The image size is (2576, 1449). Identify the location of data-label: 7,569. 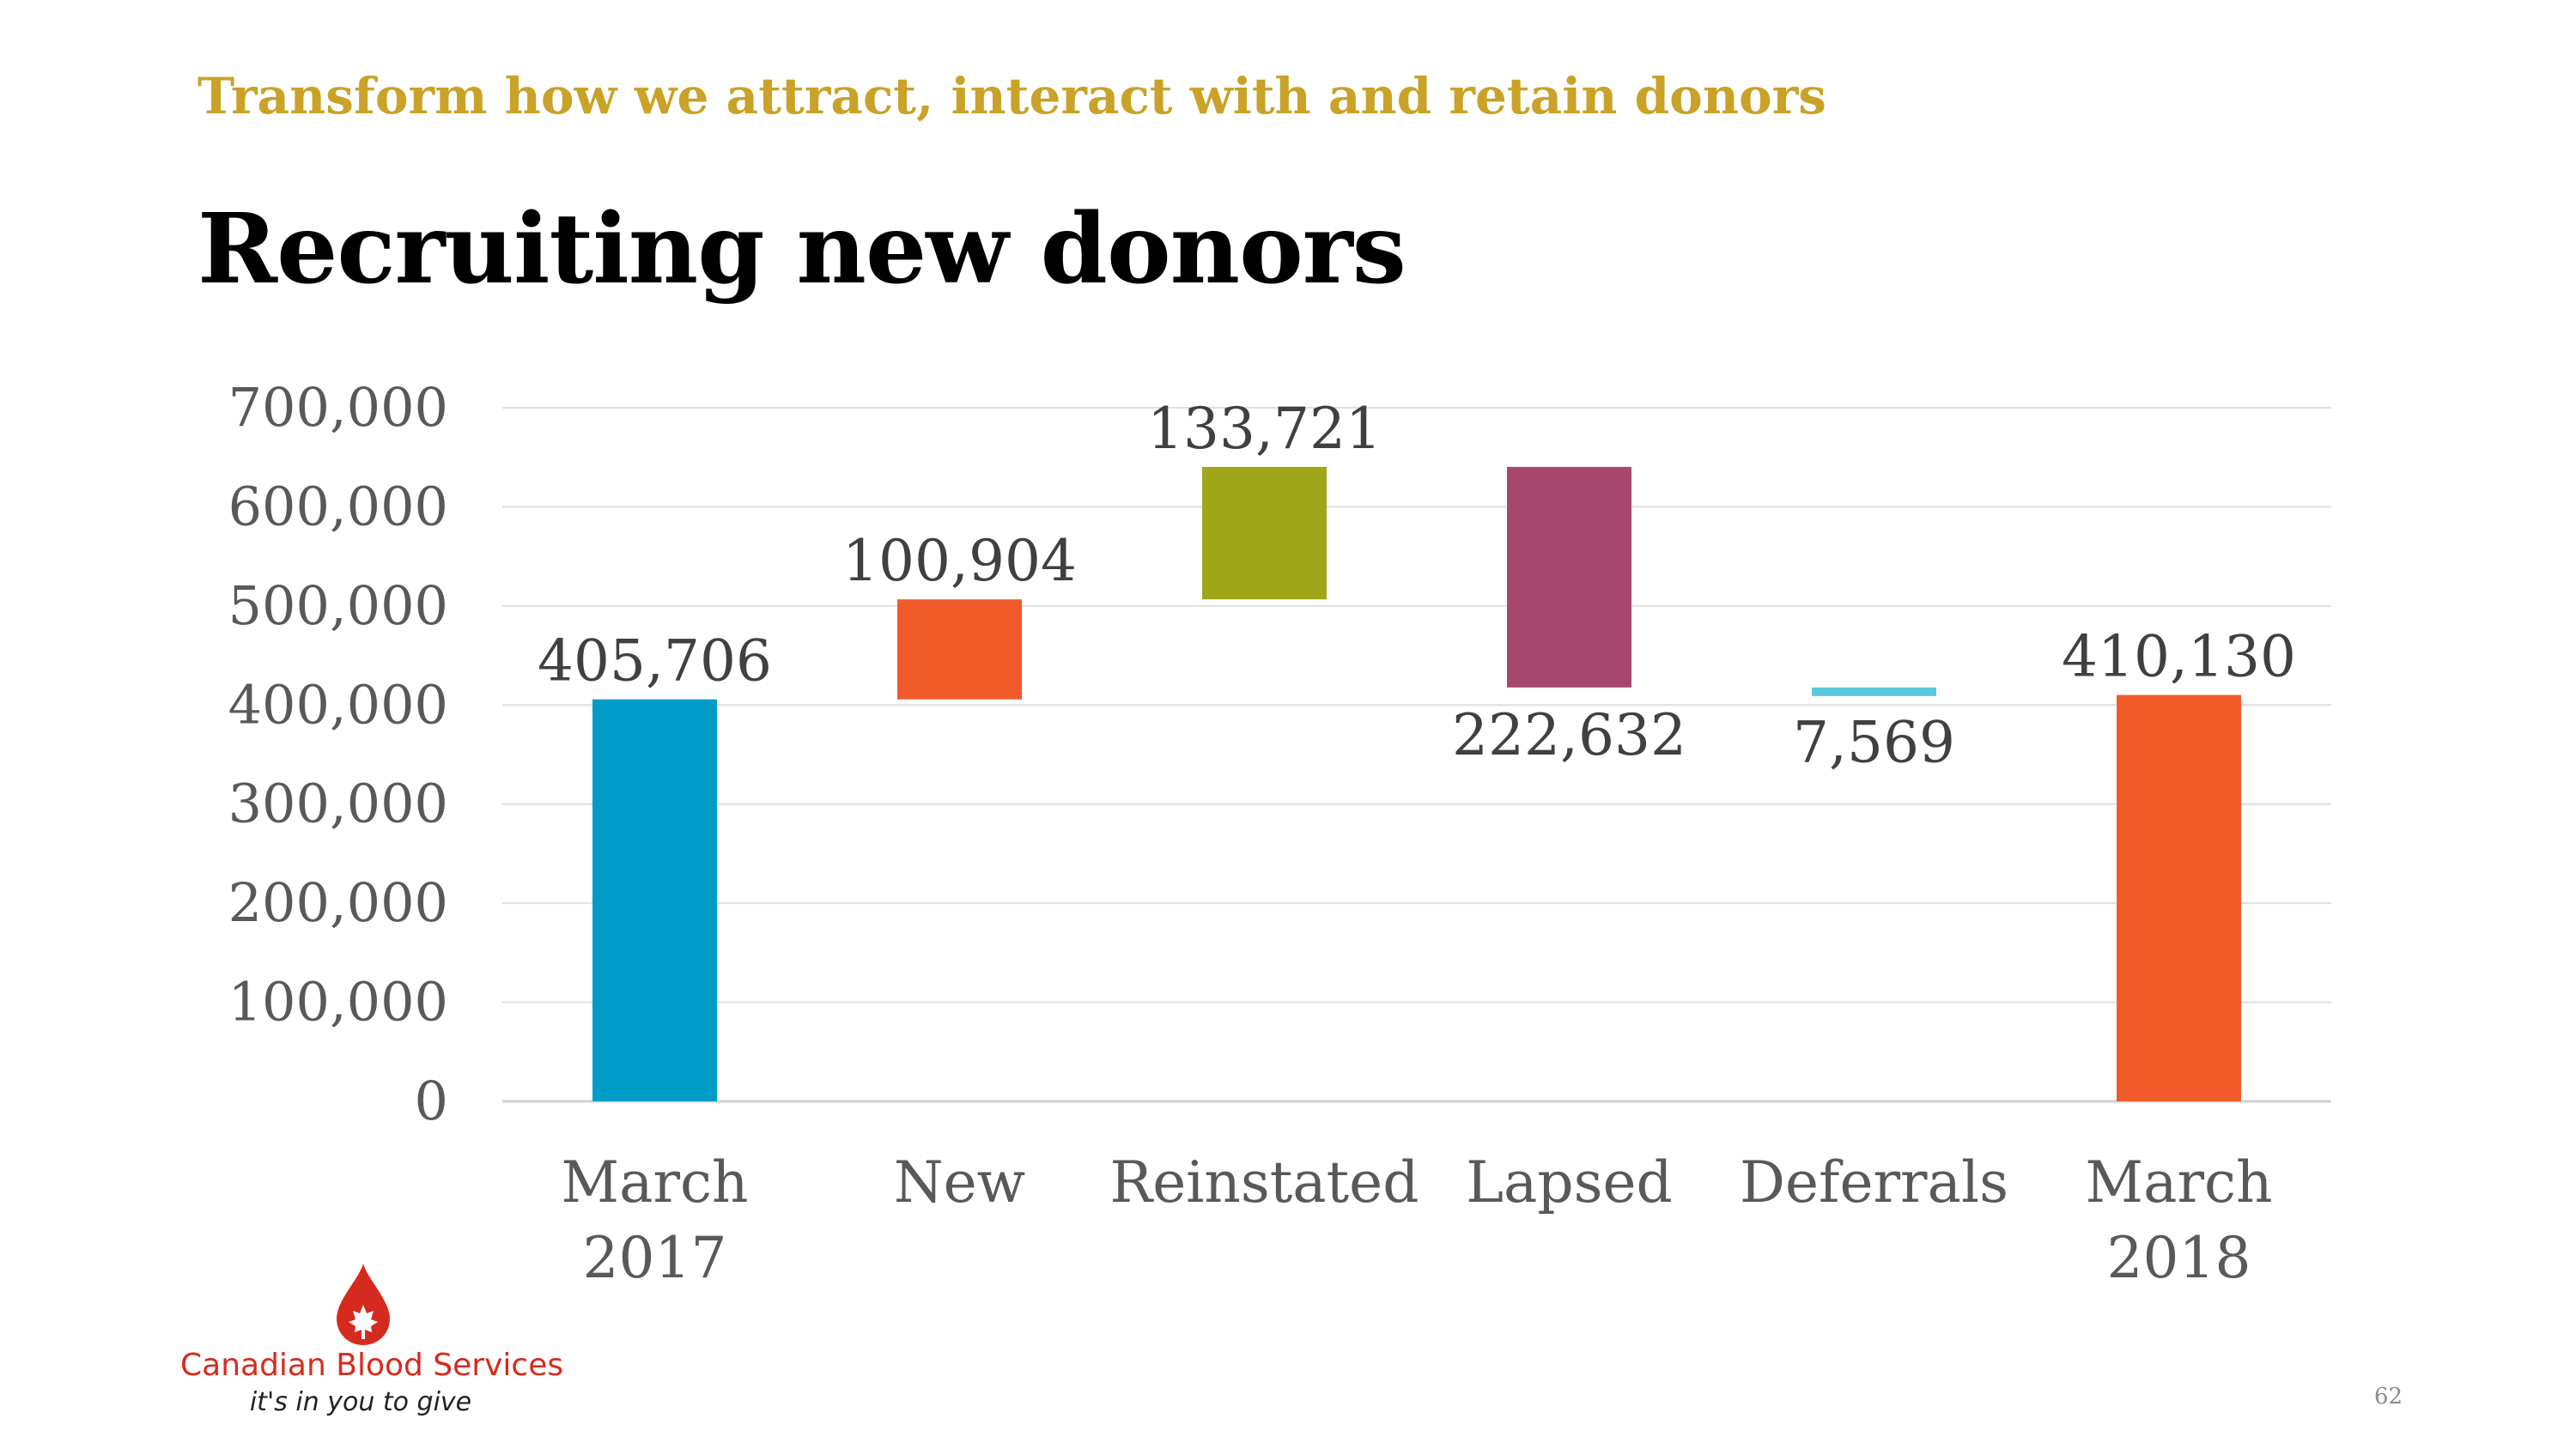
(1874, 743).